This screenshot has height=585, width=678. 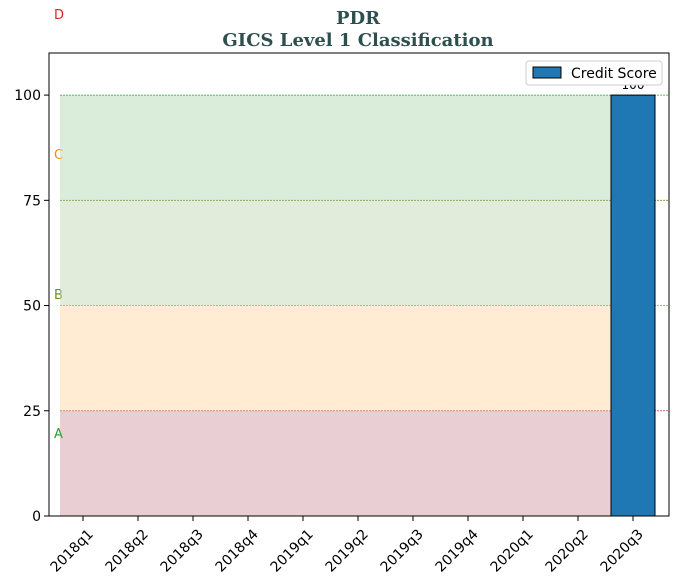 I want to click on band-label-B: B, so click(x=58, y=295).